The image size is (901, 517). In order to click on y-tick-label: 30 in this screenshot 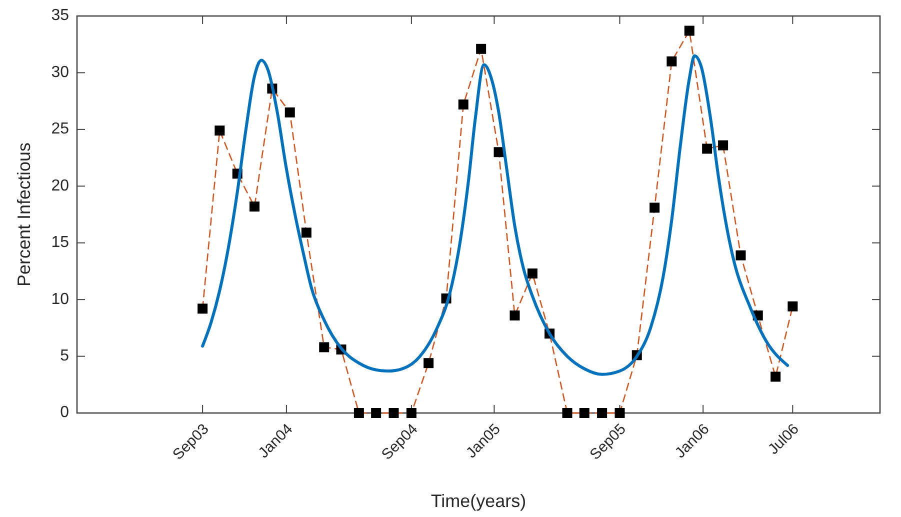, I will do `click(60, 72)`.